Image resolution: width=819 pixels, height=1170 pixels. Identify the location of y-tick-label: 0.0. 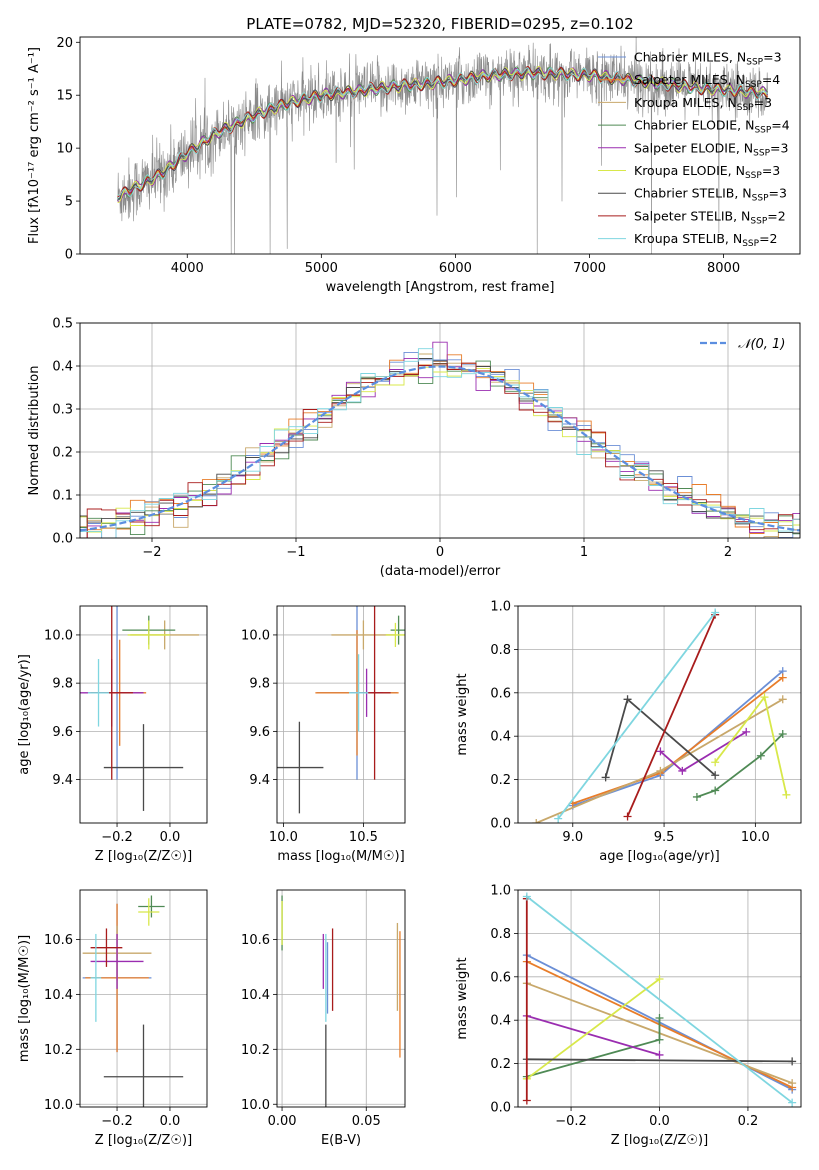
(500, 1108).